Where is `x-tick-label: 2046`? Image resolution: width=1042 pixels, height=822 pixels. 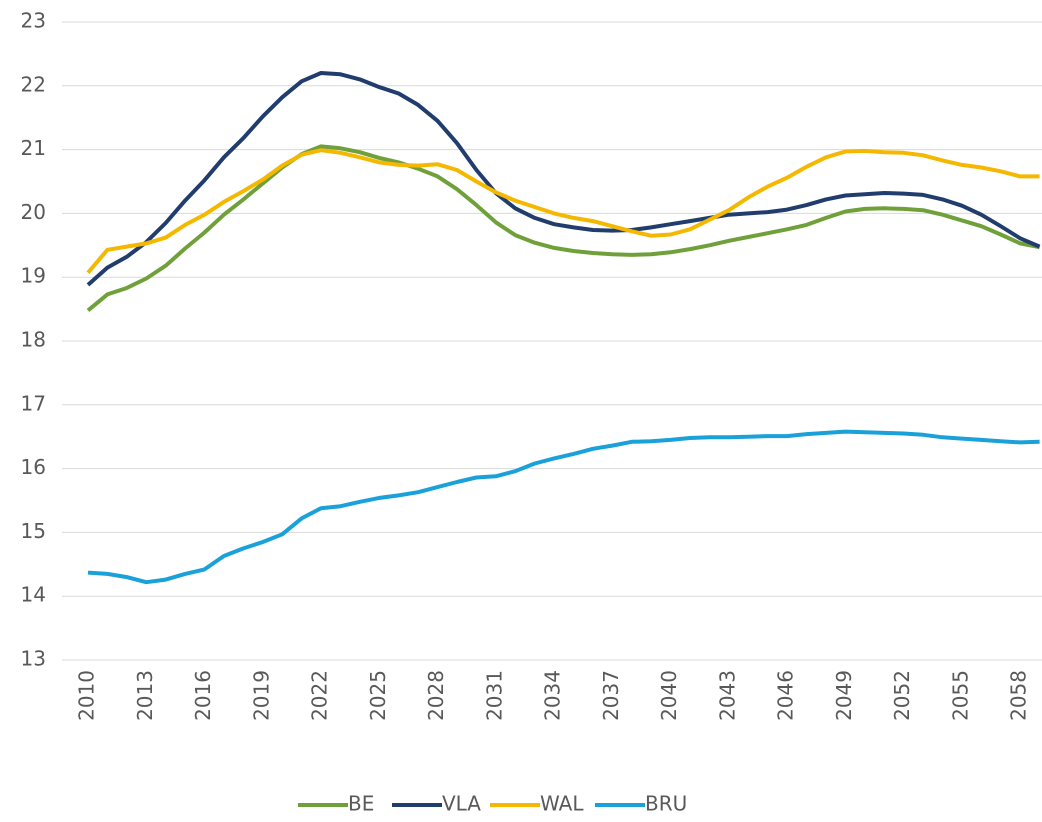 x-tick-label: 2046 is located at coordinates (786, 695).